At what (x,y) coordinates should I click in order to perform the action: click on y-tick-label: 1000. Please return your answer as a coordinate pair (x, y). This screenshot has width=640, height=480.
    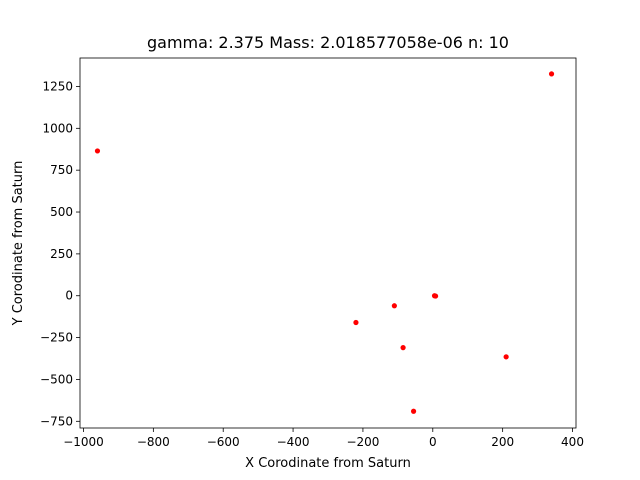
    Looking at the image, I should click on (57, 128).